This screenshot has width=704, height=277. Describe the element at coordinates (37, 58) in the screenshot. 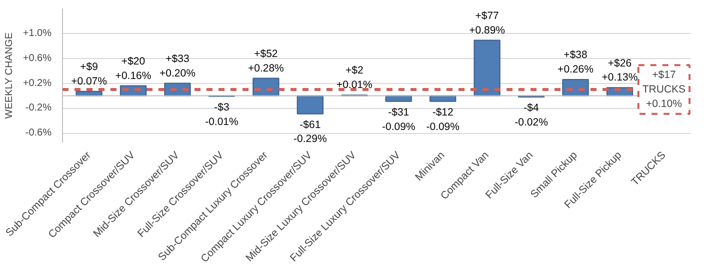

I see `y-tick-label: +0.6%` at that location.